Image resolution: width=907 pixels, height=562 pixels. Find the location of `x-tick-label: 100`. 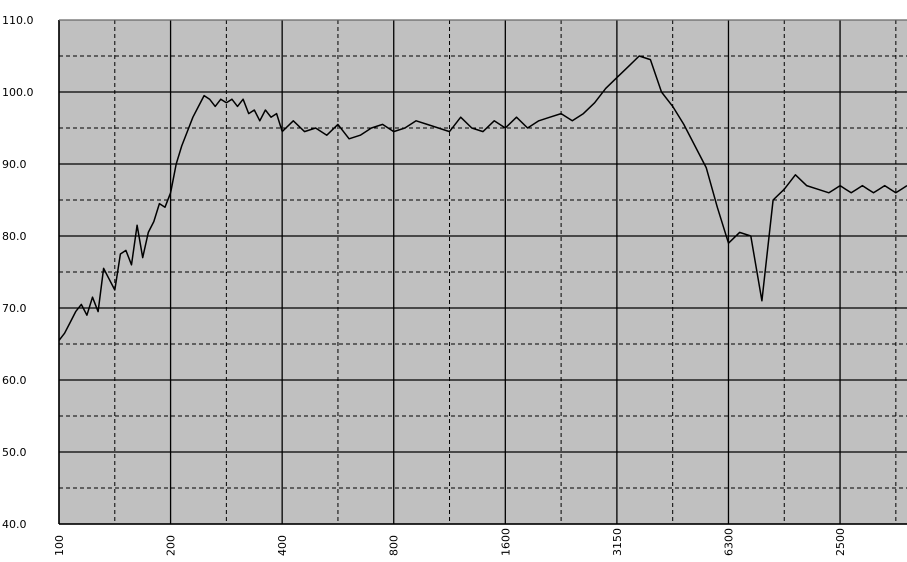

x-tick-label: 100 is located at coordinates (59, 545).